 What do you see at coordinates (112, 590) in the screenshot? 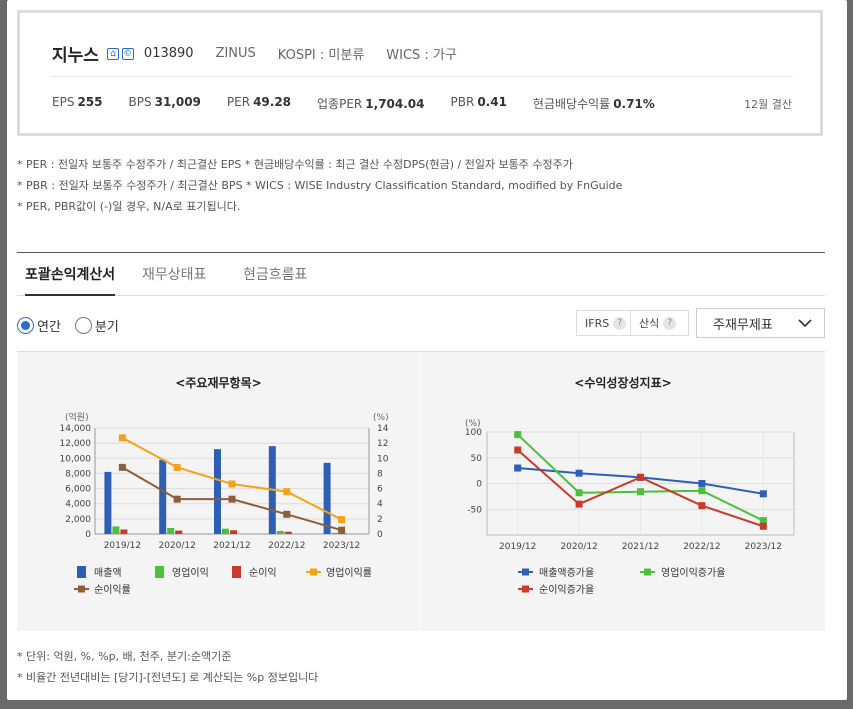
I see `legend-label: 순이익률` at bounding box center [112, 590].